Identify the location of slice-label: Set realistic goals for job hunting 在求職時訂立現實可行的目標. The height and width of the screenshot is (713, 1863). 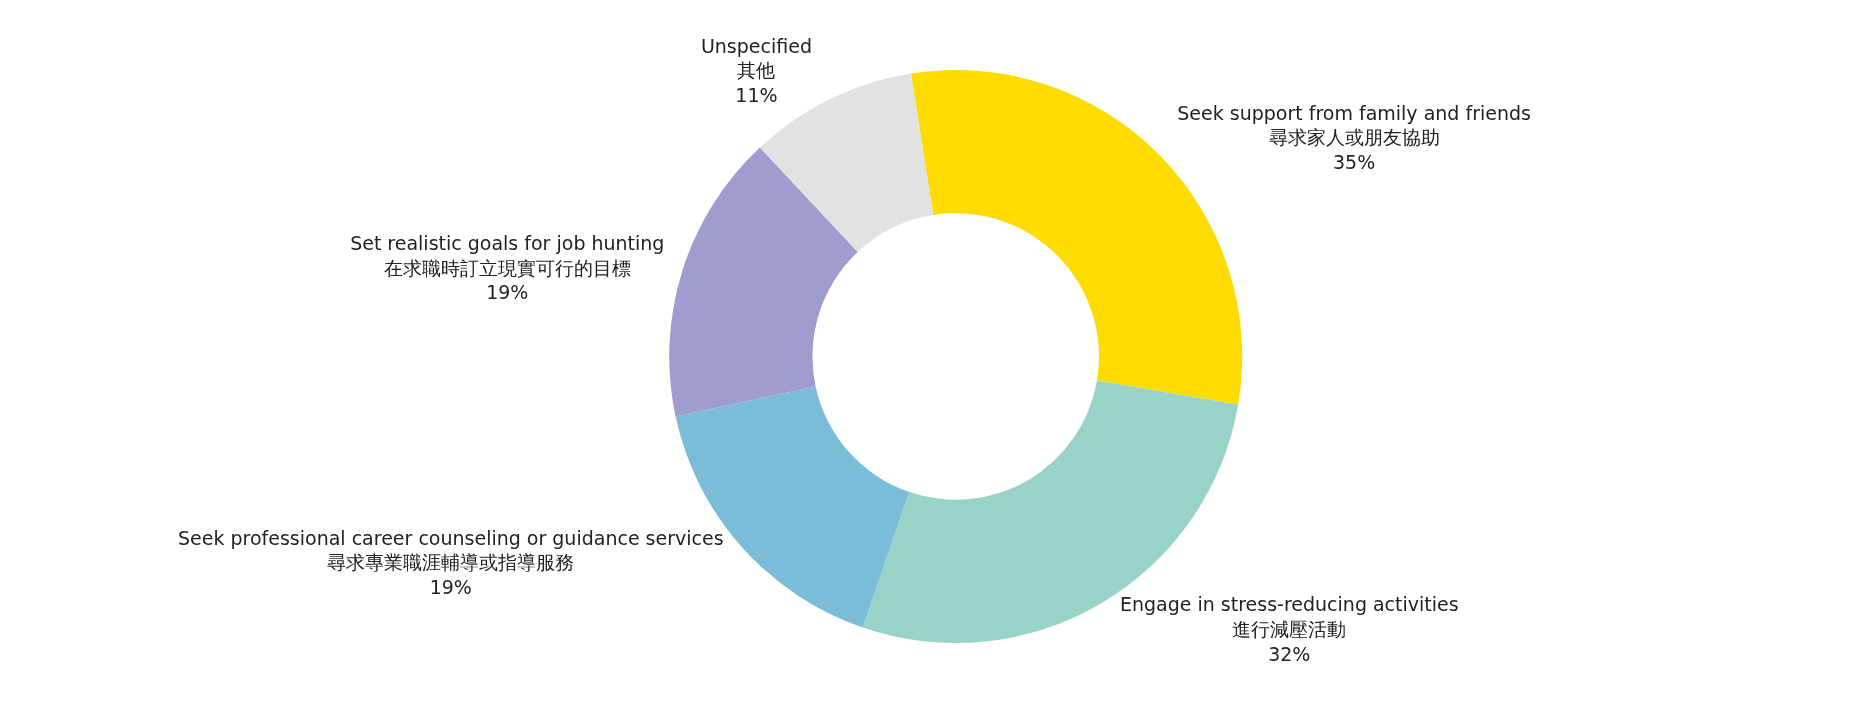
(507, 255).